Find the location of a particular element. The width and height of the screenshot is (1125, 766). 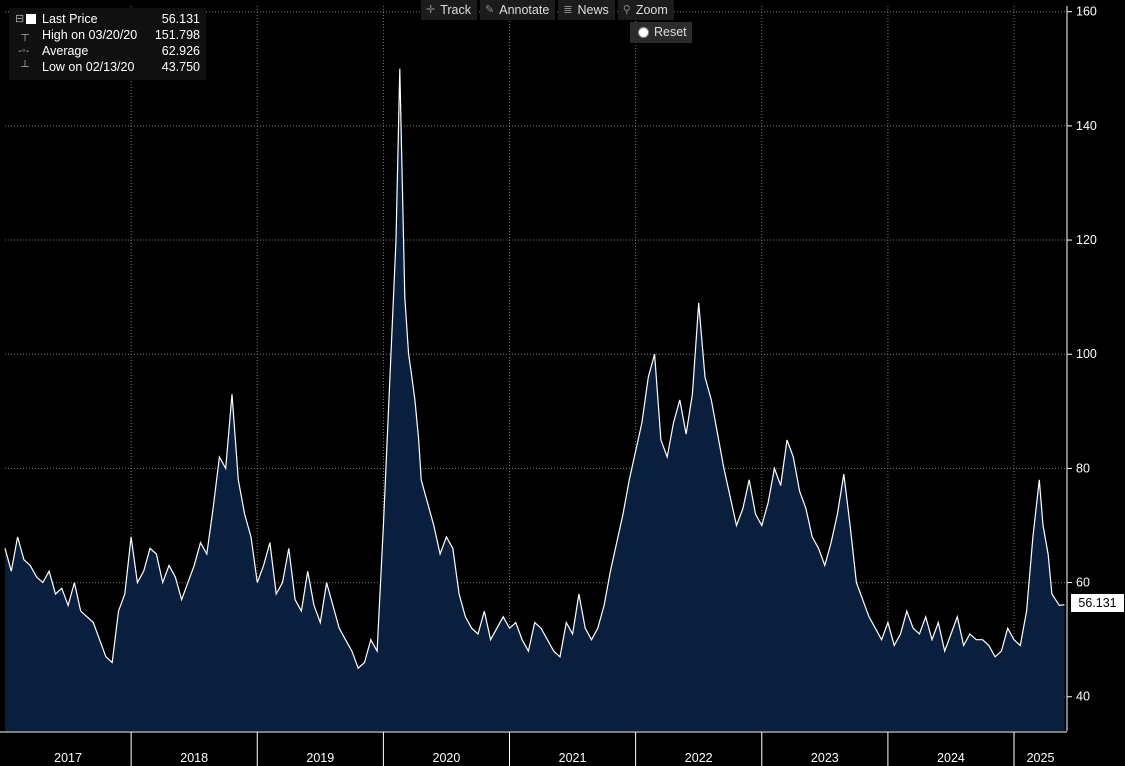

news-icon: ≣ is located at coordinates (568, 10).